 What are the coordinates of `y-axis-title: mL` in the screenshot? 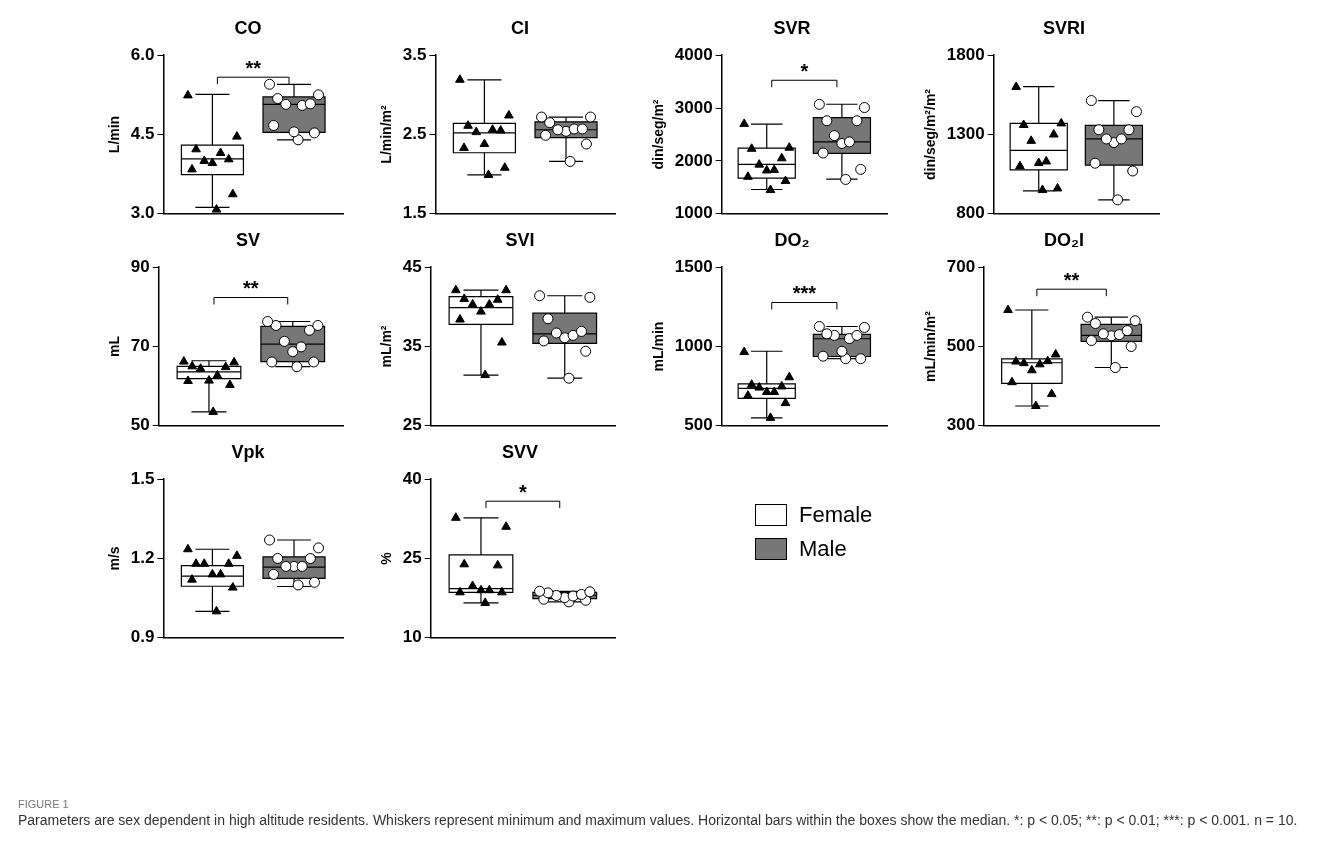 It's located at (114, 346).